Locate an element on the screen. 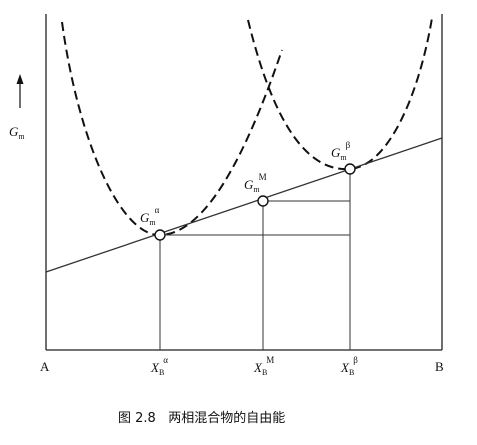 Image resolution: width=477 pixels, height=445 pixels. point-beta is located at coordinates (350, 169).